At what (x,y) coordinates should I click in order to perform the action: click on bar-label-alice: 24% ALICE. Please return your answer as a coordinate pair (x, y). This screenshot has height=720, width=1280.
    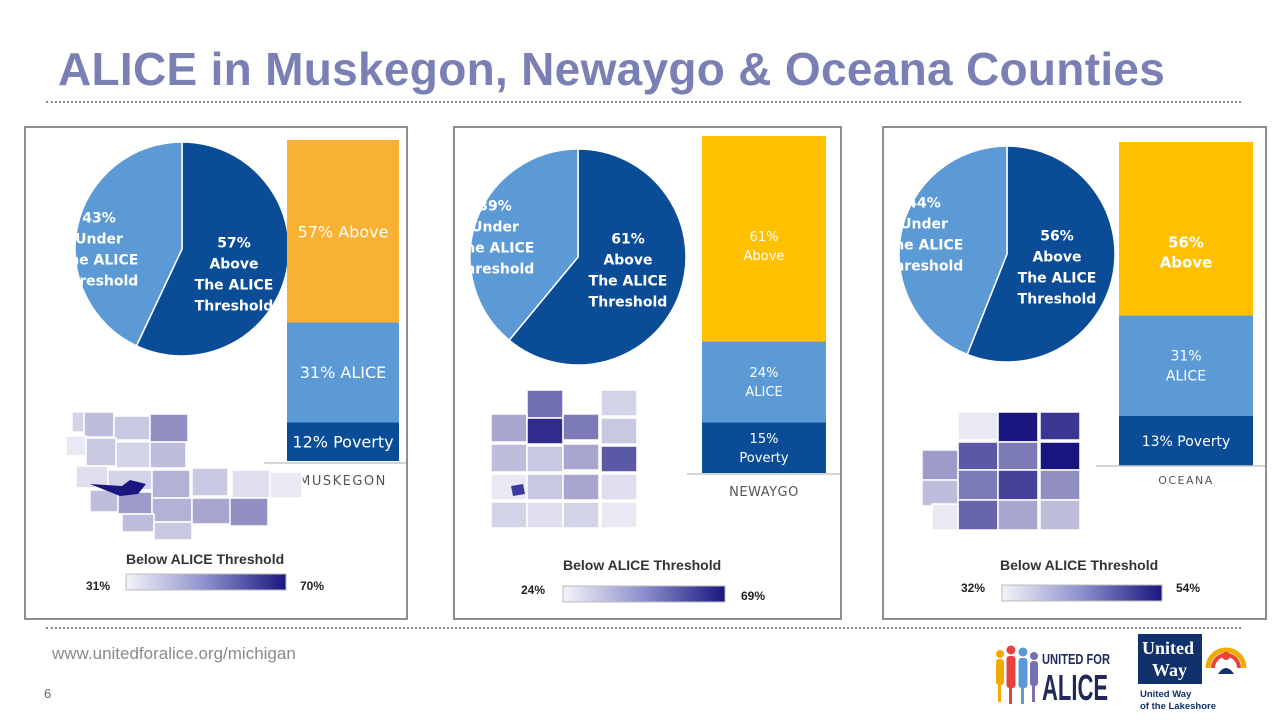
    Looking at the image, I should click on (763, 383).